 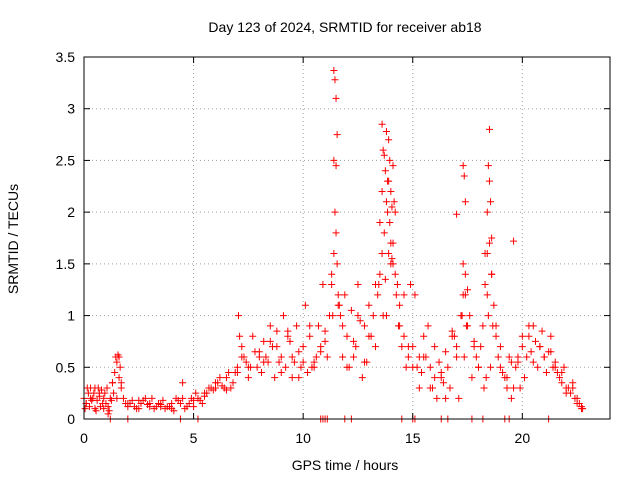 What do you see at coordinates (66, 367) in the screenshot?
I see `y-tick-label: 0.5` at bounding box center [66, 367].